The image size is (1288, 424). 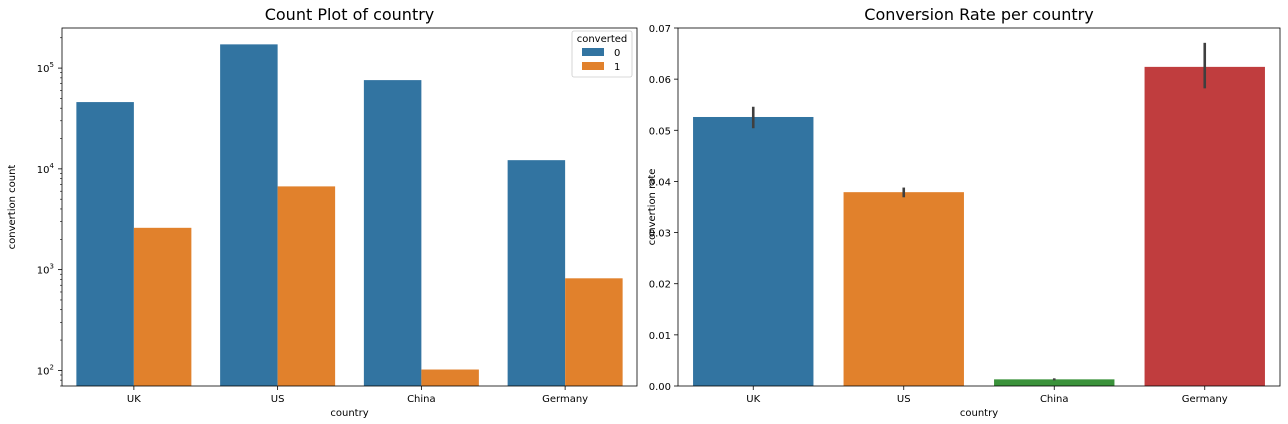 What do you see at coordinates (1054, 382) in the screenshot?
I see `bar-china` at bounding box center [1054, 382].